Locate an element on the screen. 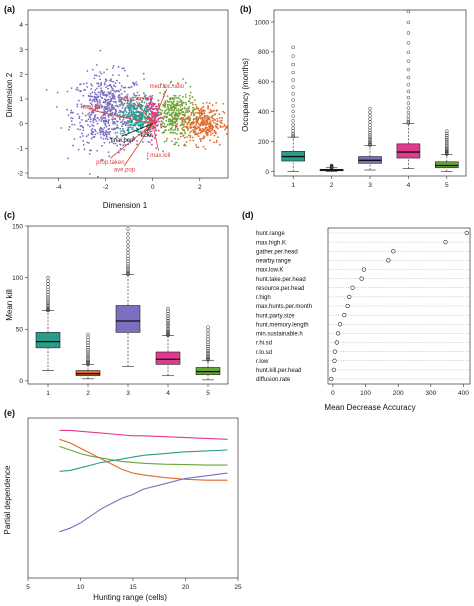  panel-e-ylabel: Partial dependence is located at coordinates (7, 499).